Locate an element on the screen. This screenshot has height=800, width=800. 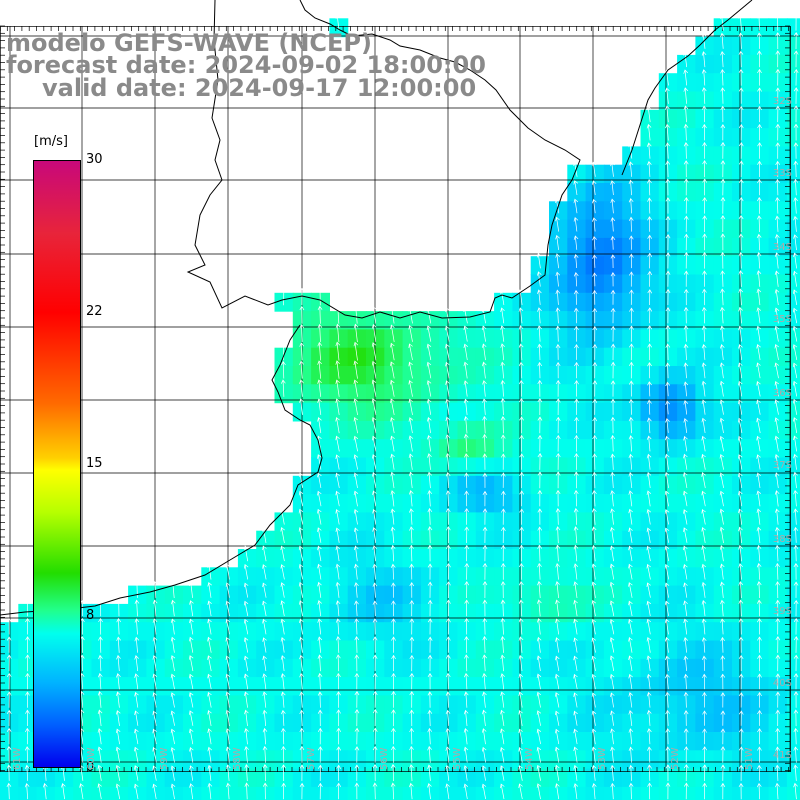
colorbar-tick-15: 15 is located at coordinates (94, 463).